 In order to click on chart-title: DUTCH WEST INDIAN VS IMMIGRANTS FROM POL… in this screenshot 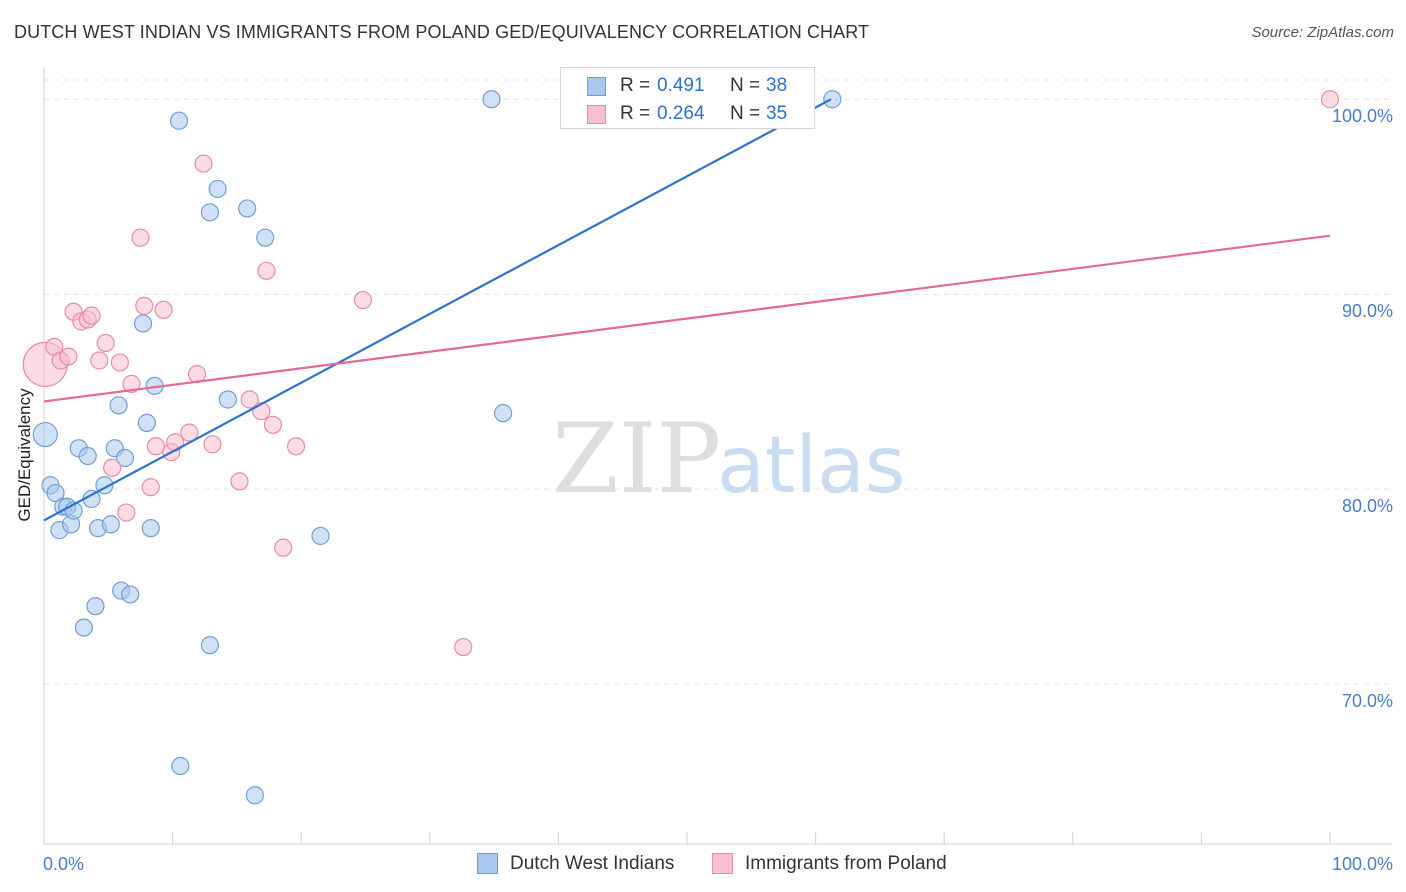, I will do `click(442, 32)`.